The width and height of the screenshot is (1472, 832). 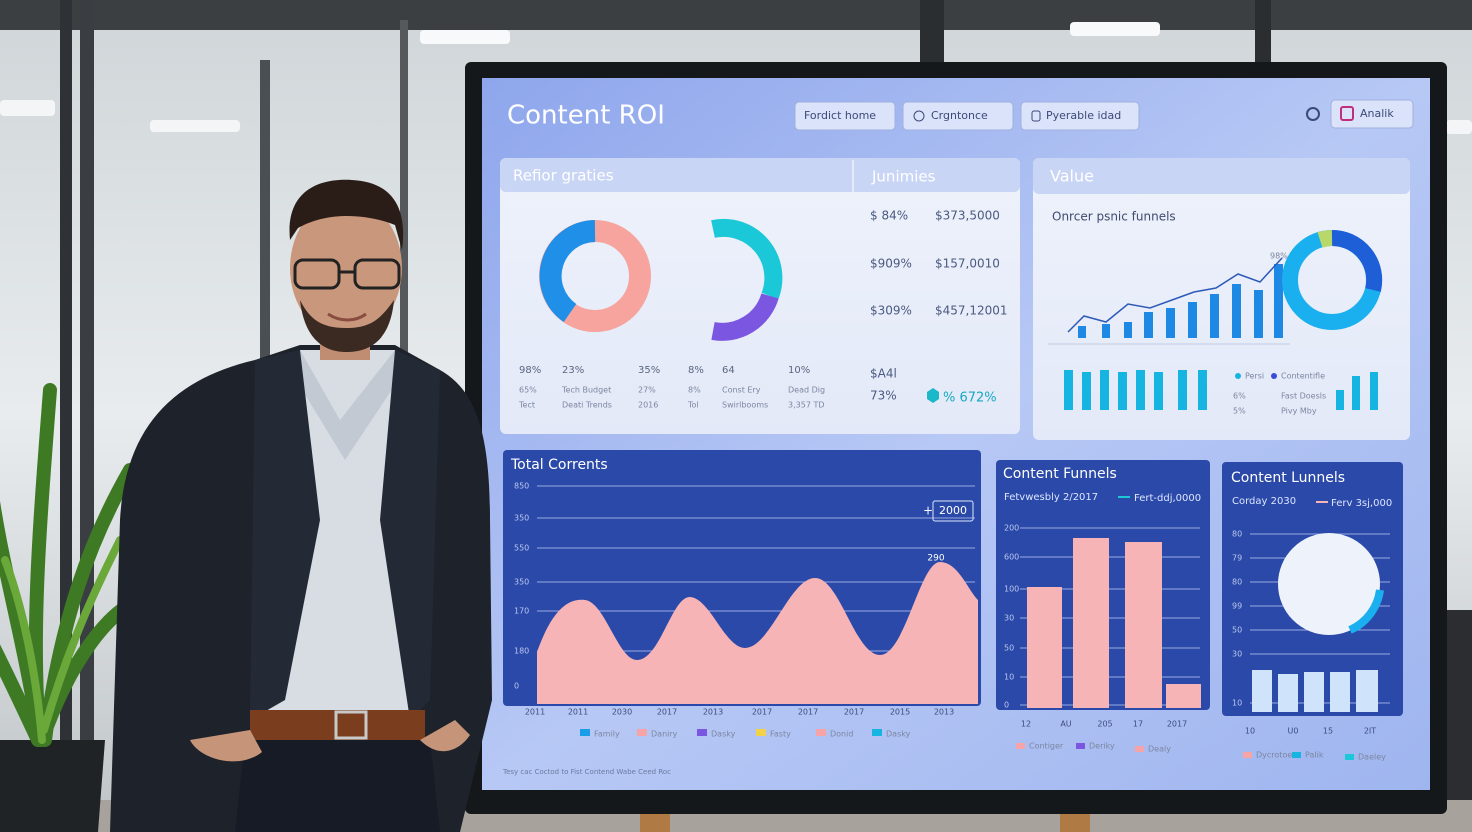 What do you see at coordinates (1114, 217) in the screenshot?
I see `panel-subtitle: Onrcer psnic funnels` at bounding box center [1114, 217].